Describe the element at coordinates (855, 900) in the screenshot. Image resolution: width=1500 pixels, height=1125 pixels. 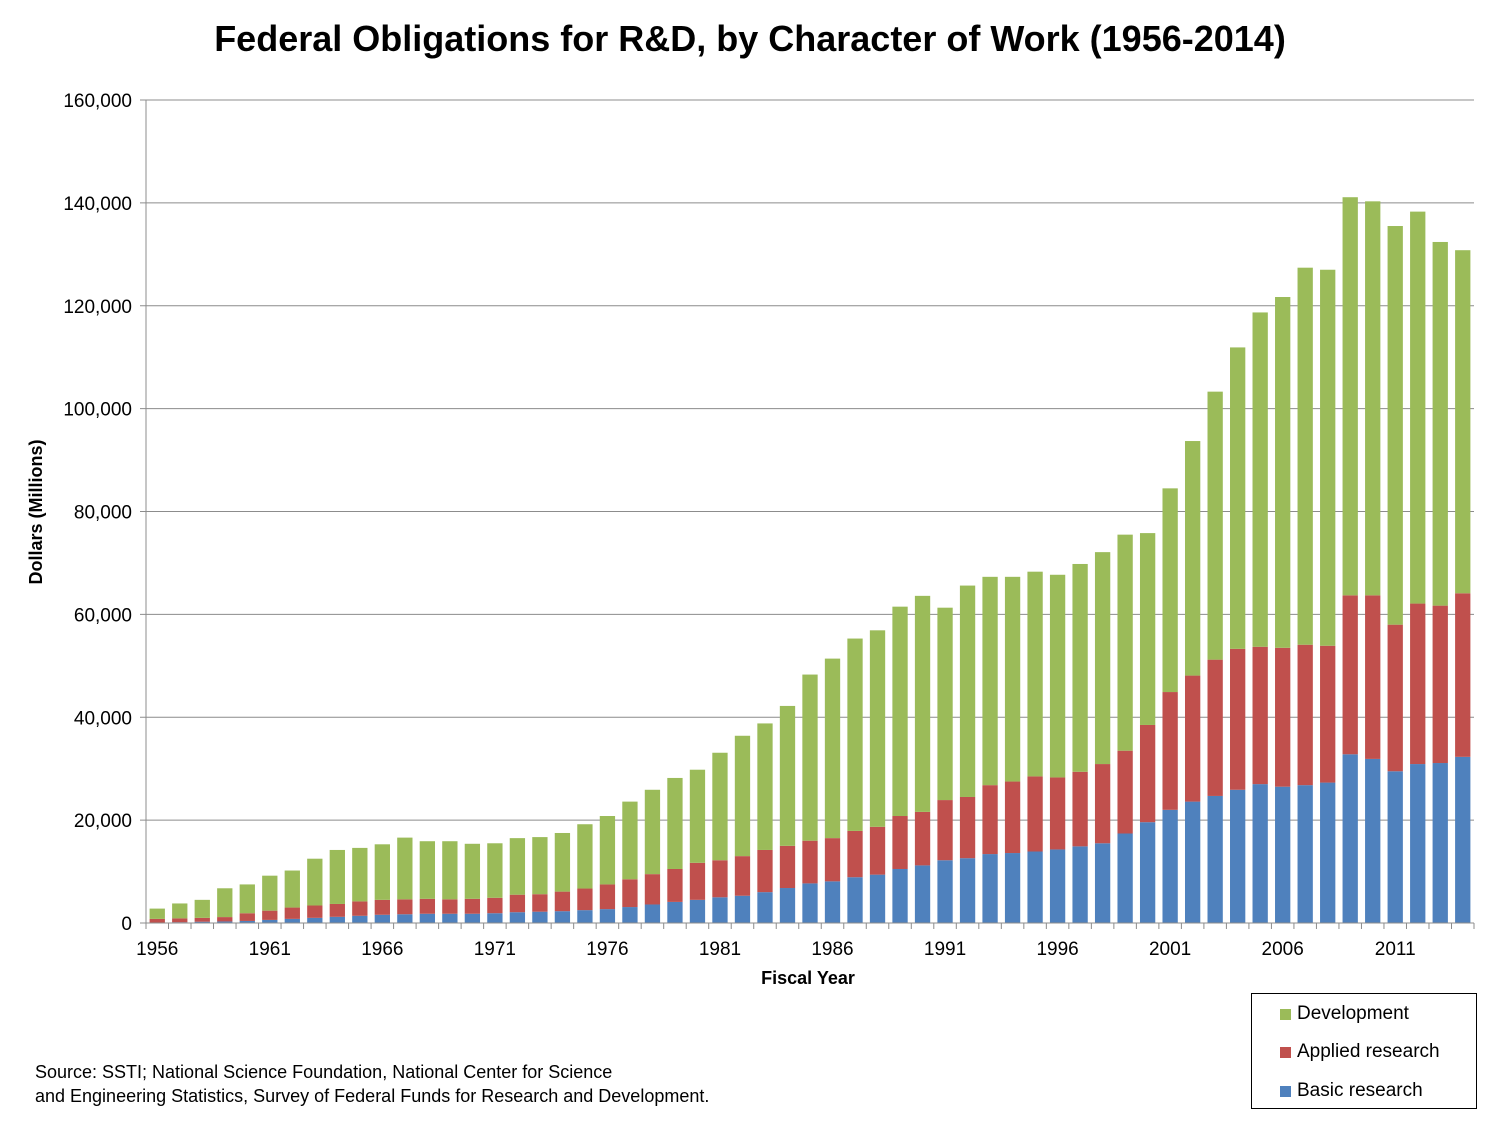
I see `bar-basic-research-1987` at that location.